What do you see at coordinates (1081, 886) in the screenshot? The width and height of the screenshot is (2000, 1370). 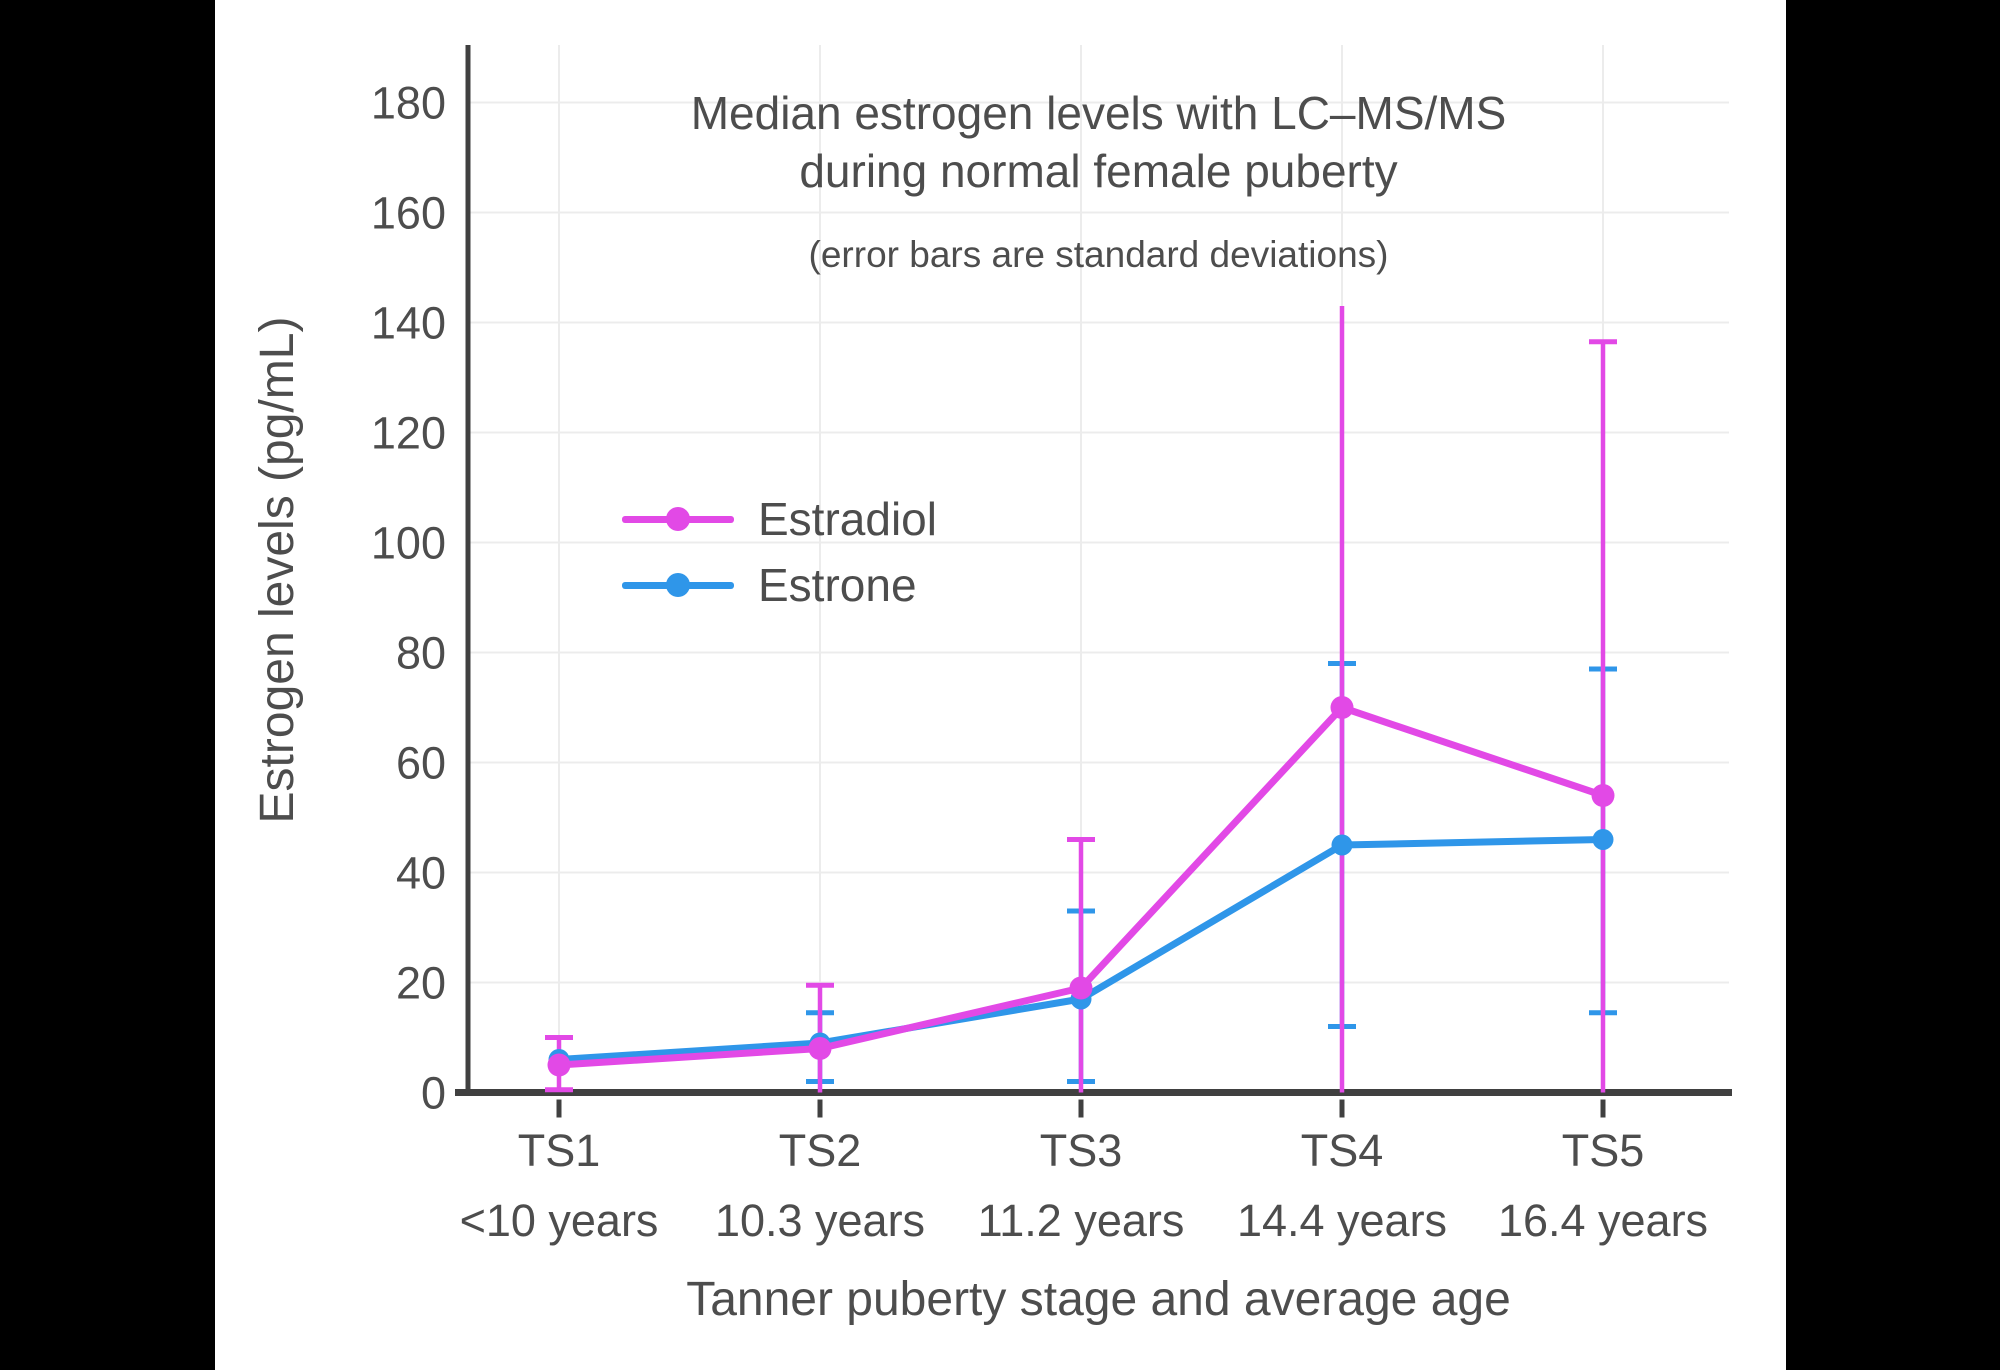 I see `series-markers-estradiol` at bounding box center [1081, 886].